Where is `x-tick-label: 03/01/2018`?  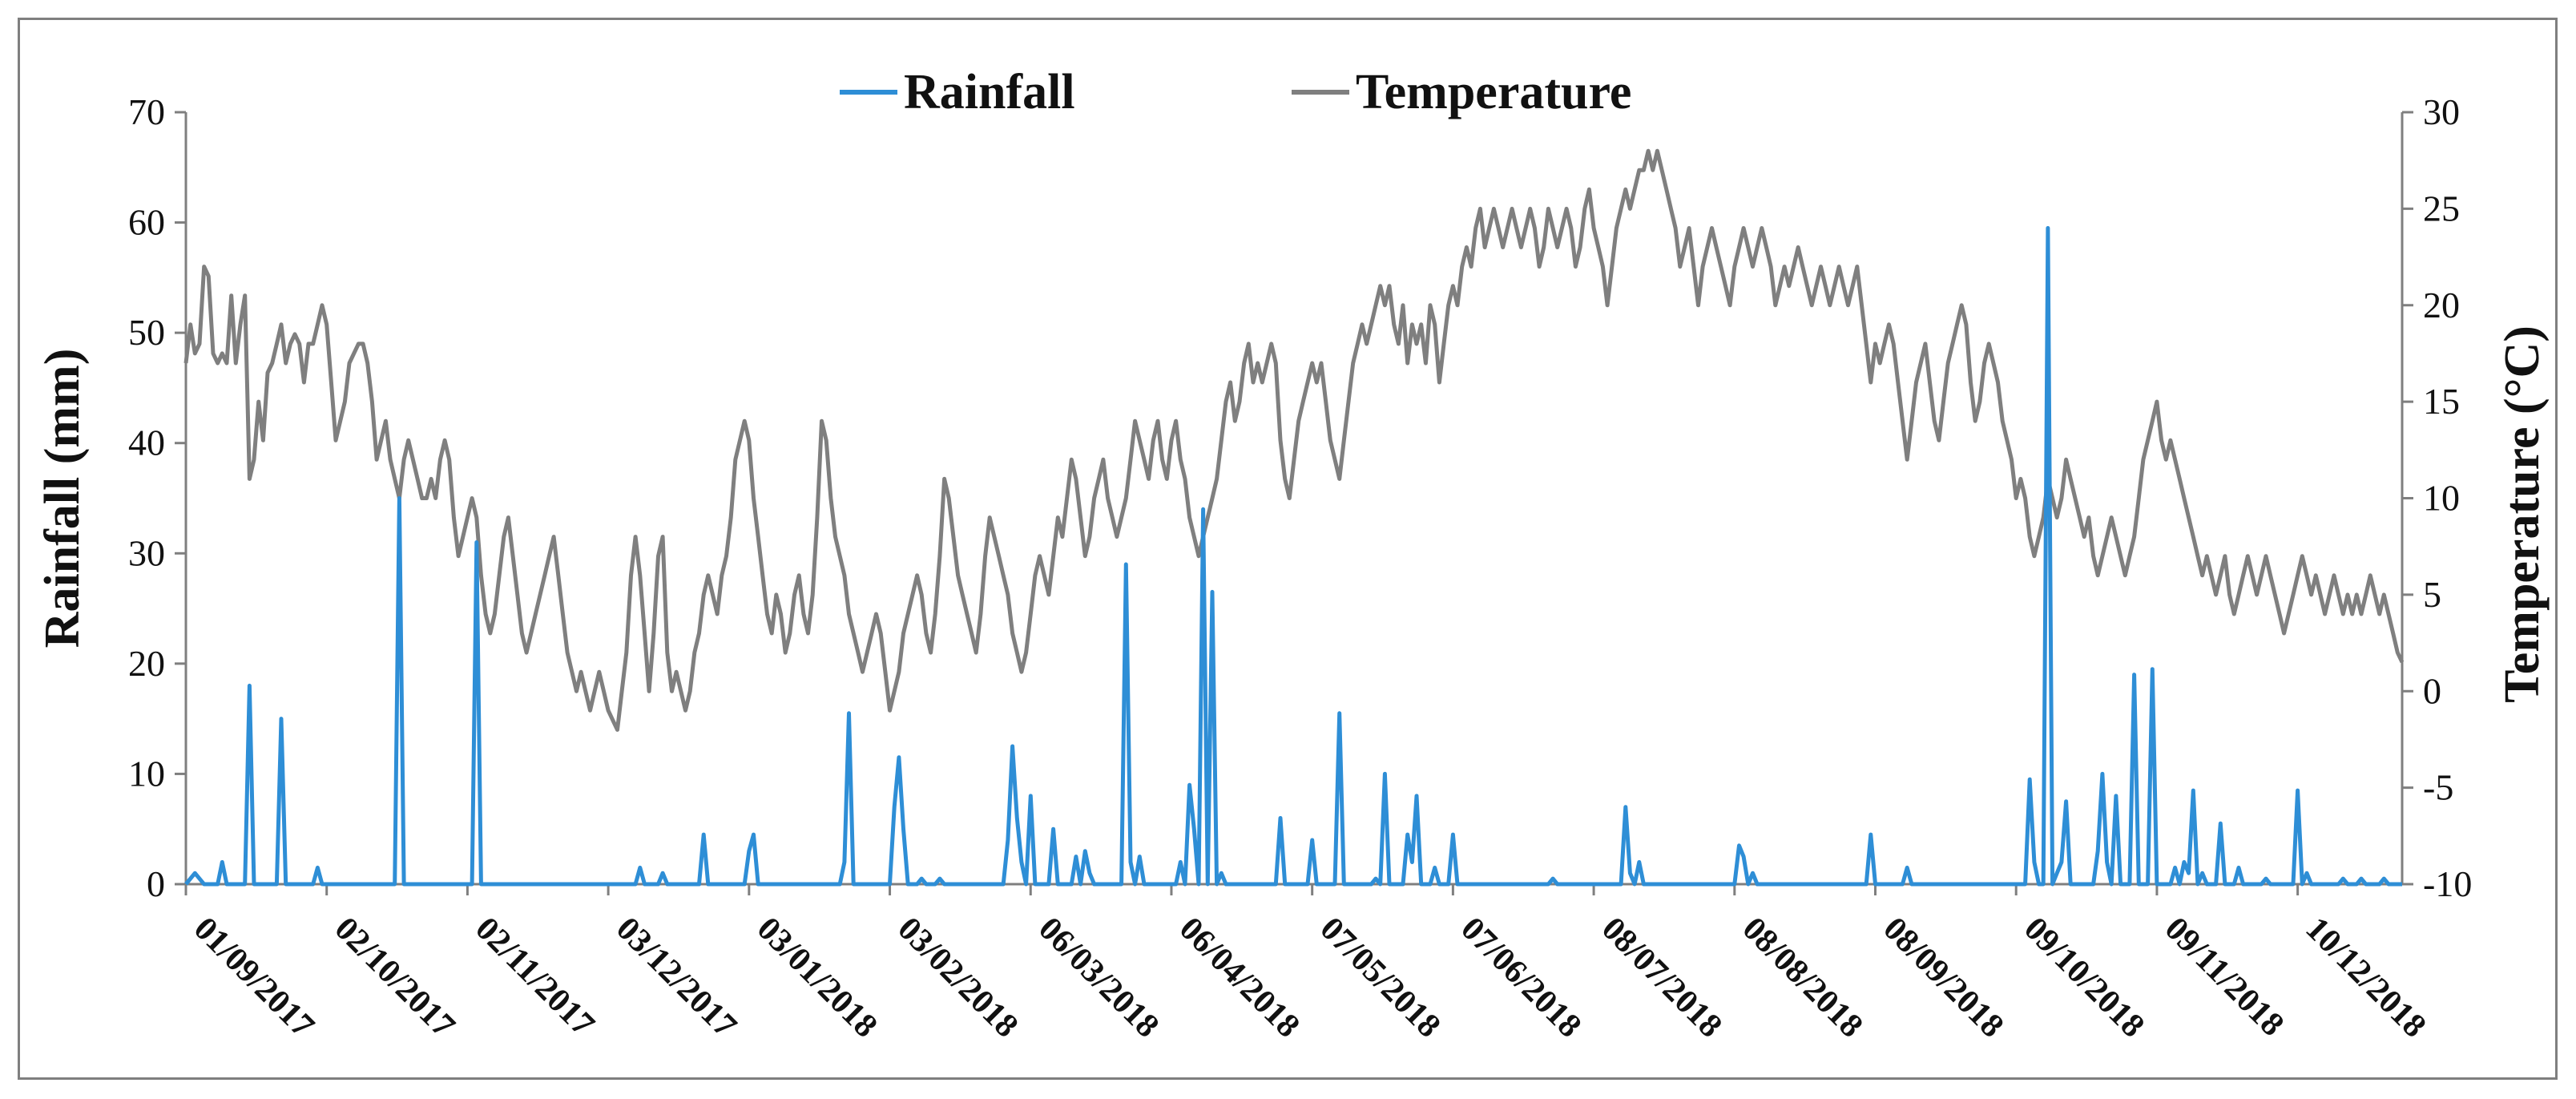 x-tick-label: 03/01/2018 is located at coordinates (817, 978).